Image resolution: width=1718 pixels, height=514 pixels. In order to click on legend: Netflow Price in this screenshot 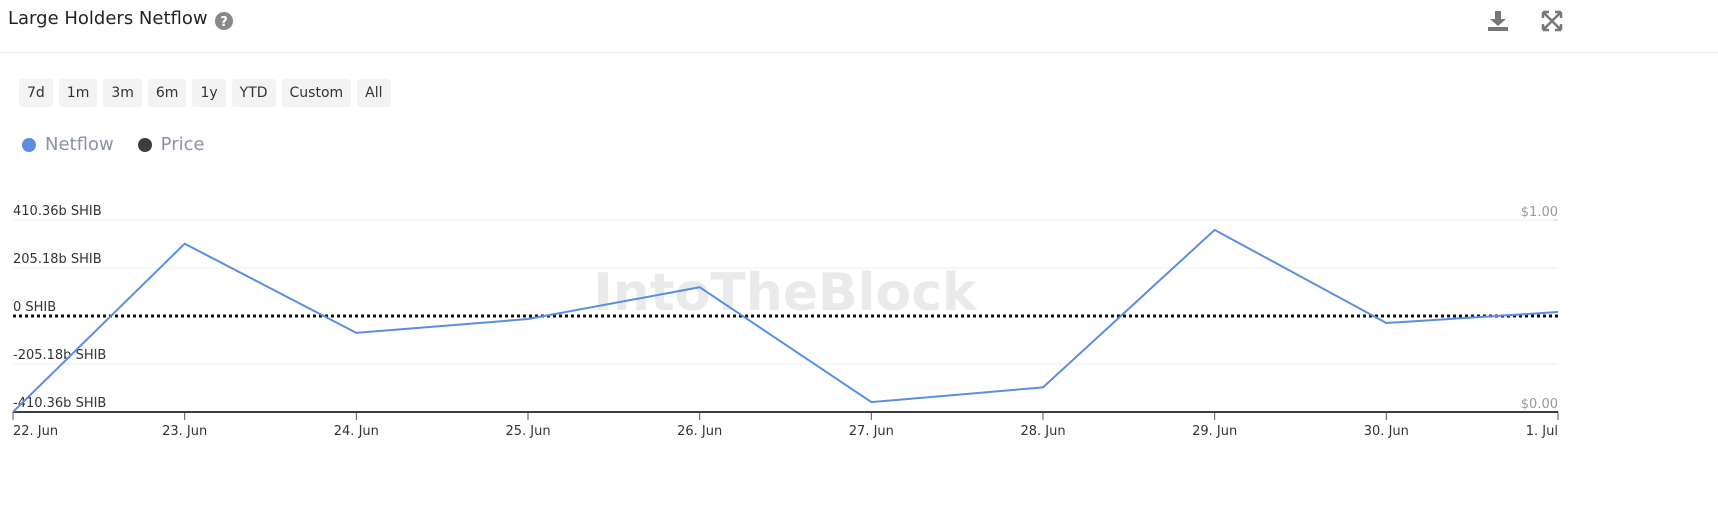, I will do `click(113, 144)`.